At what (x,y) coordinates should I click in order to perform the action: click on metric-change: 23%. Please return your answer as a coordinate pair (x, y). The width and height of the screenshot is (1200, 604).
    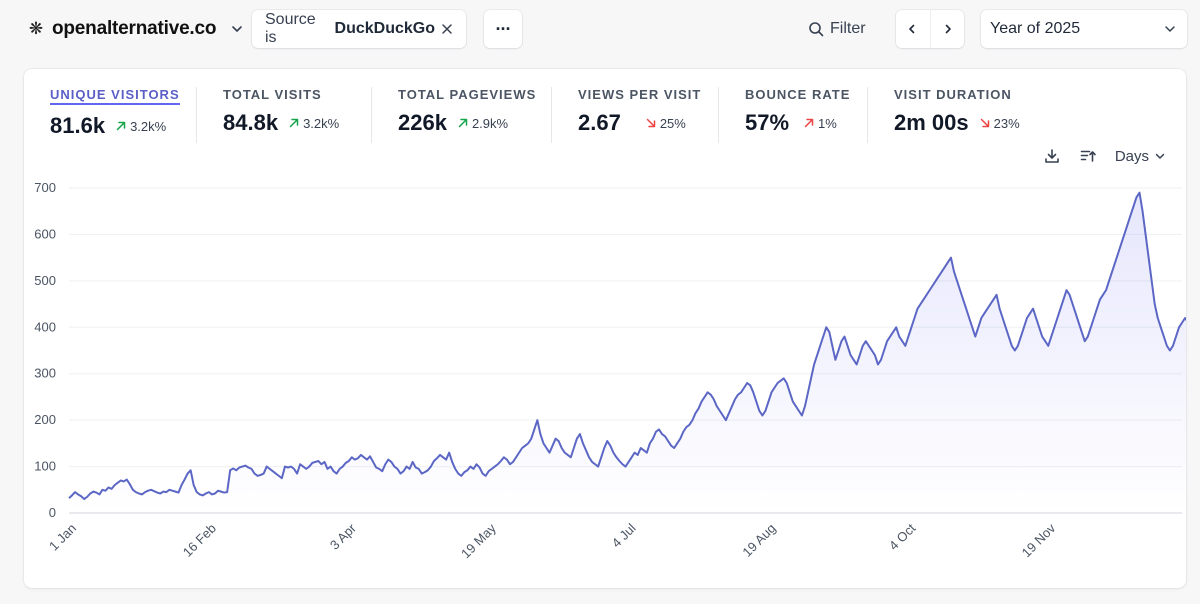
    Looking at the image, I should click on (999, 123).